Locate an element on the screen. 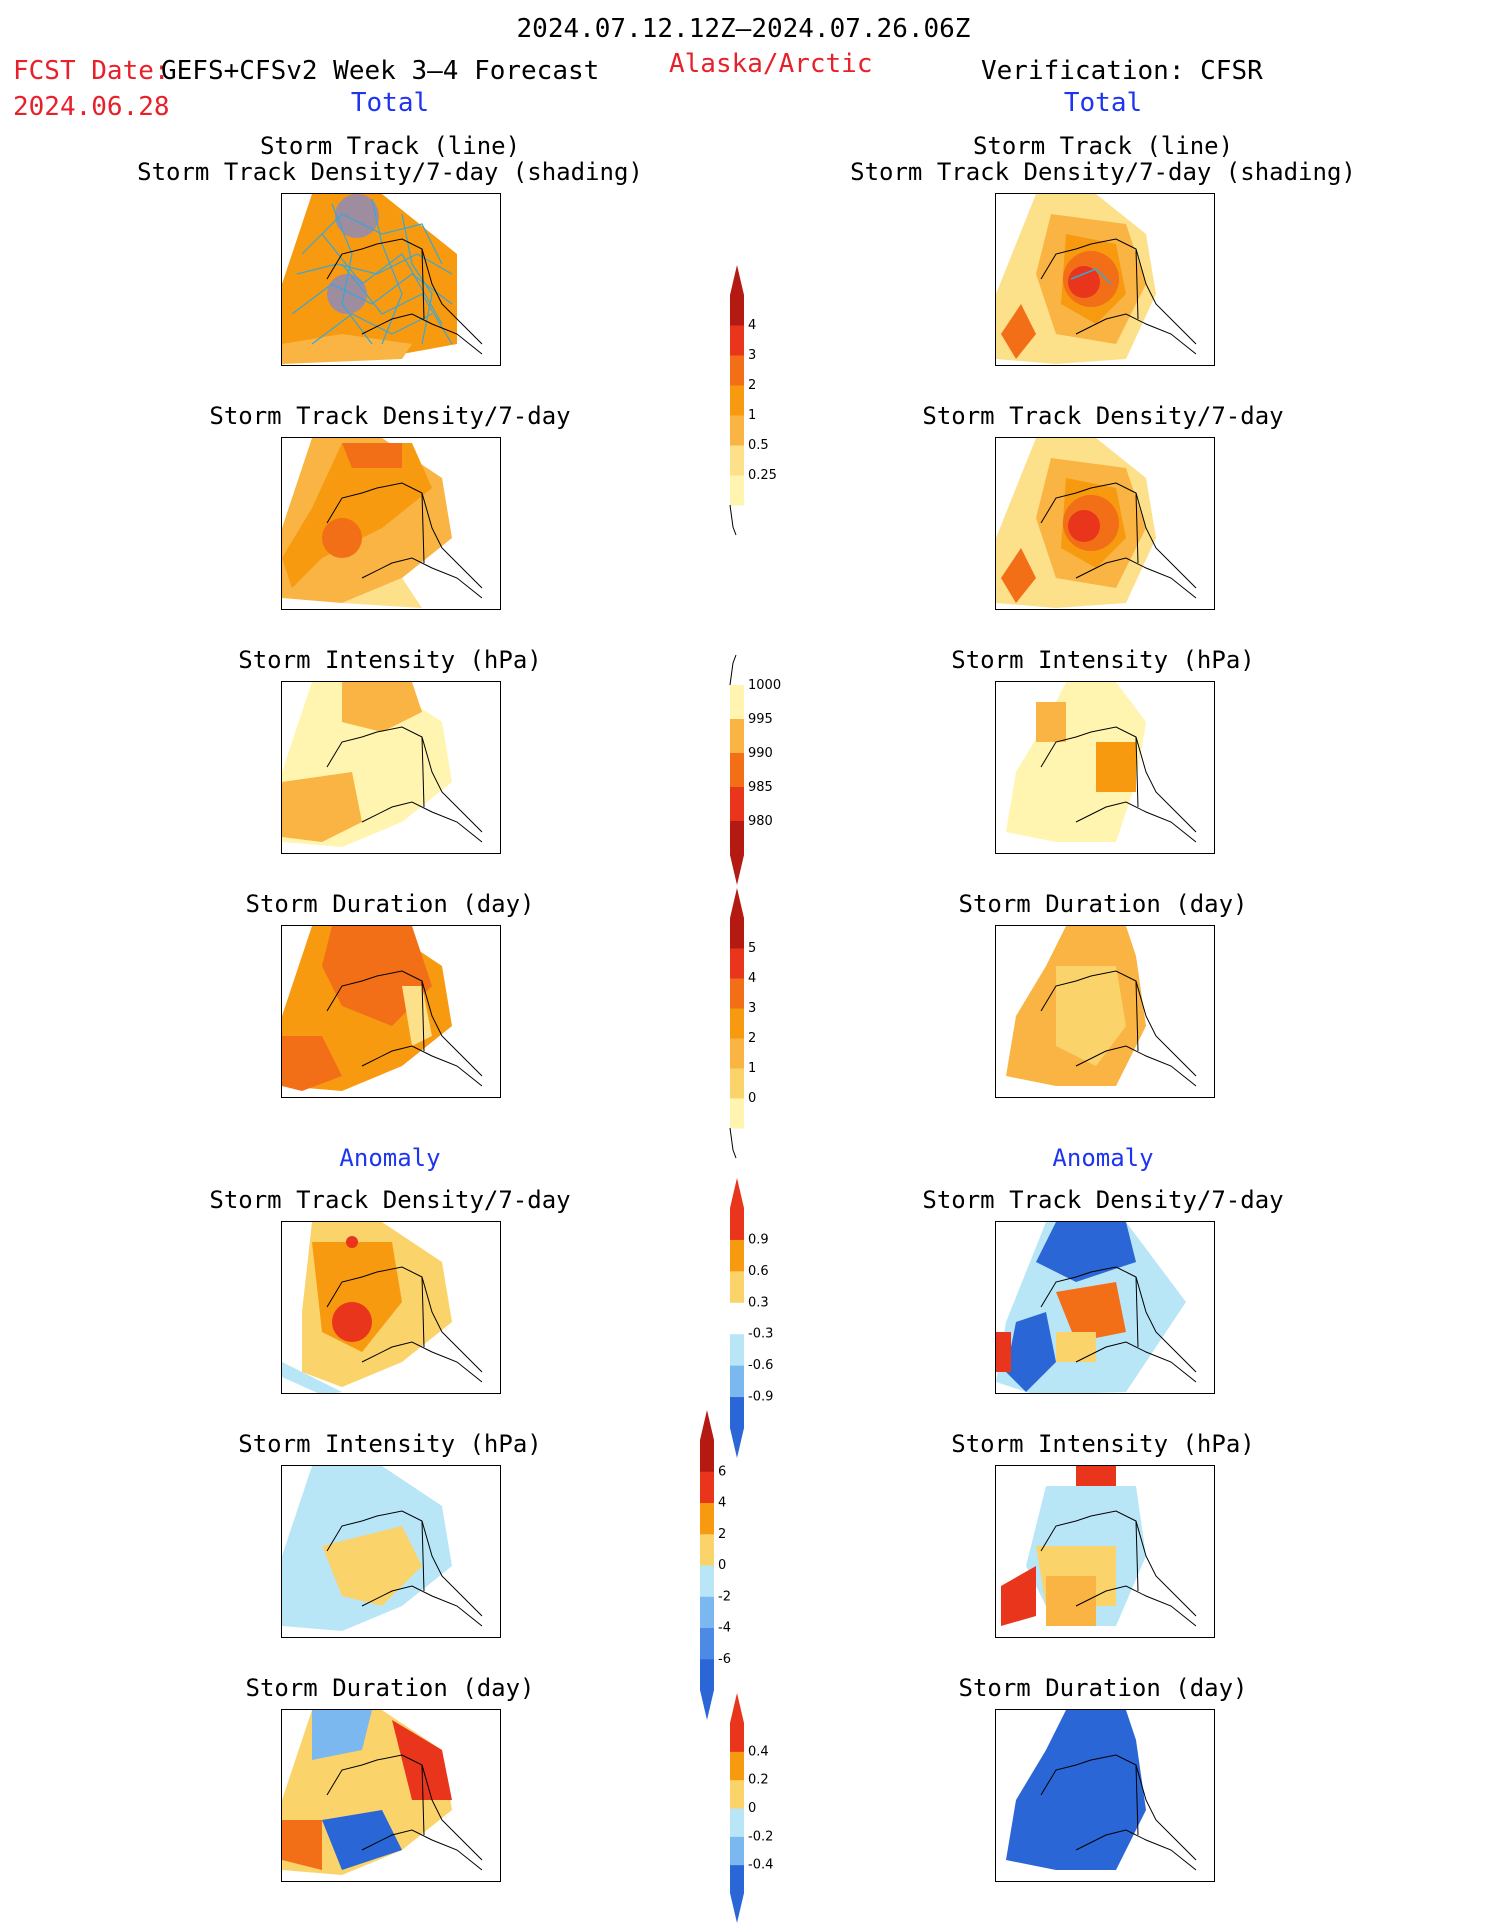  colorbar-tick-label: -2 is located at coordinates (724, 1596).